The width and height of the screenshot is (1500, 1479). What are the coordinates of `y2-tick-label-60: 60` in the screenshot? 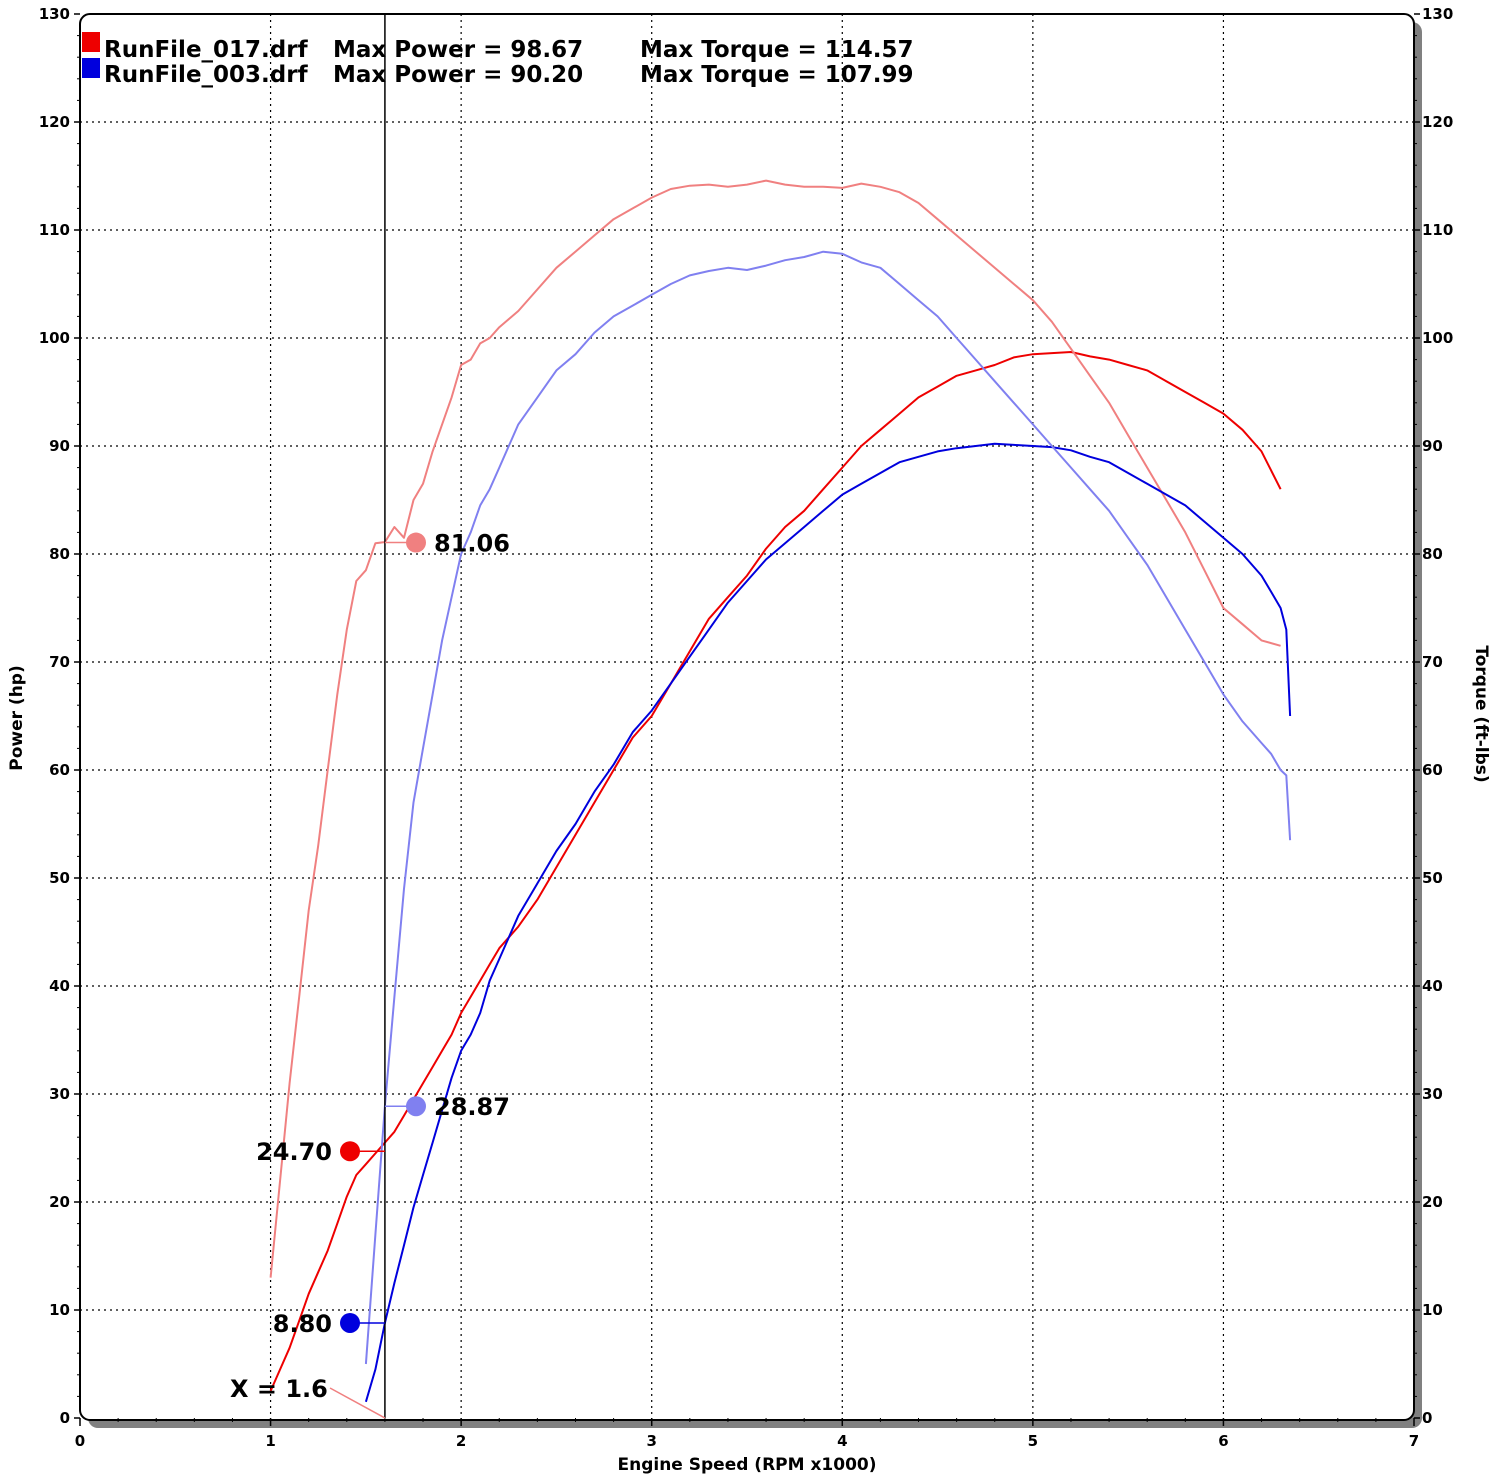 It's located at (1432, 770).